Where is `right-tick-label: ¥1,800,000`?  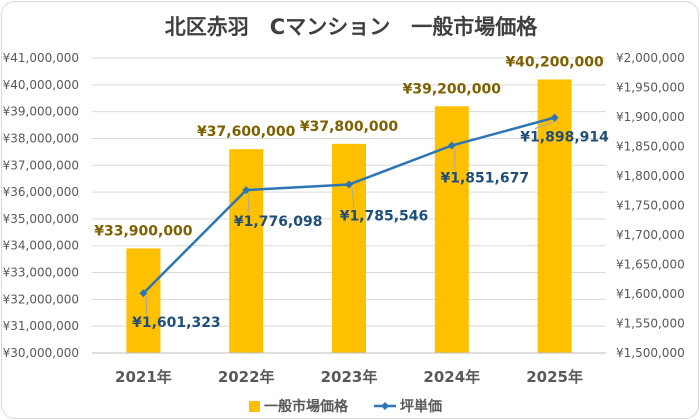
right-tick-label: ¥1,800,000 is located at coordinates (650, 176).